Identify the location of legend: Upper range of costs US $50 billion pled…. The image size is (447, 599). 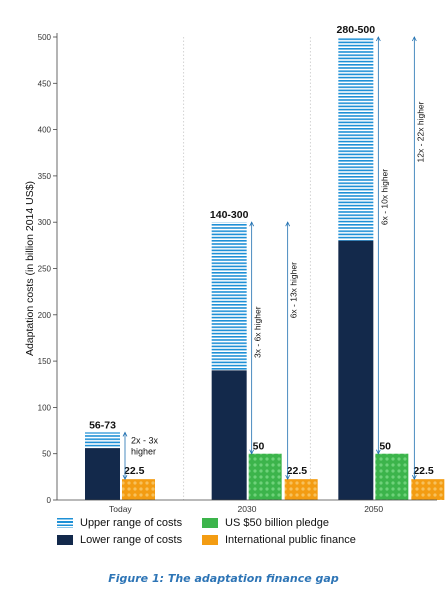
(247, 532).